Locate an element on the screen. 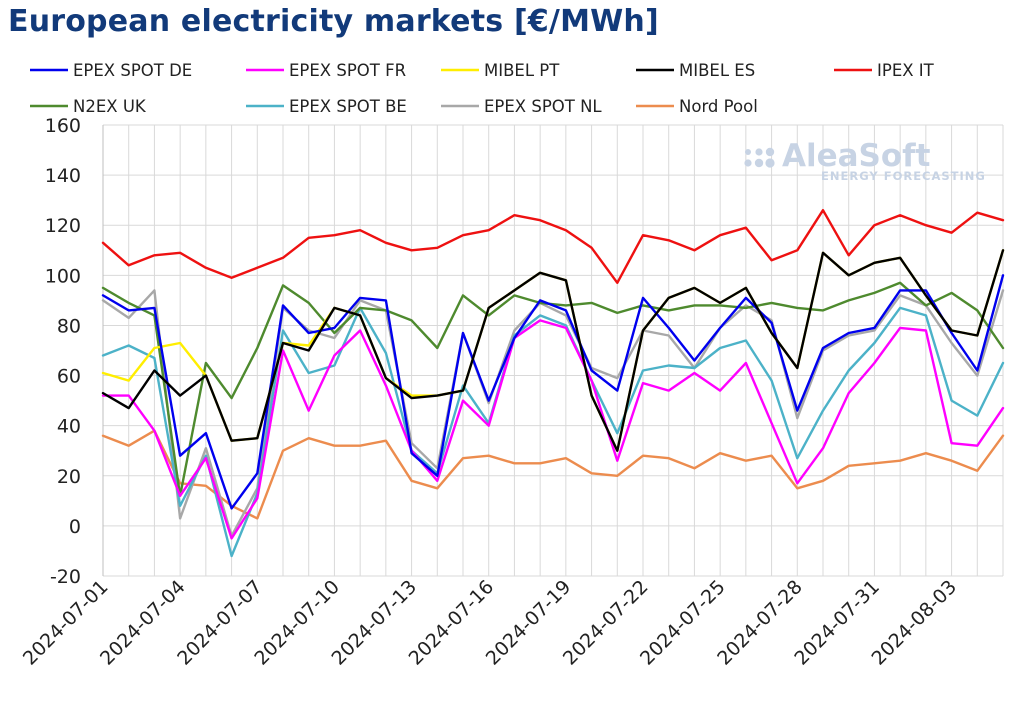 The image size is (1024, 713). legend-label: IPEX IT is located at coordinates (906, 70).